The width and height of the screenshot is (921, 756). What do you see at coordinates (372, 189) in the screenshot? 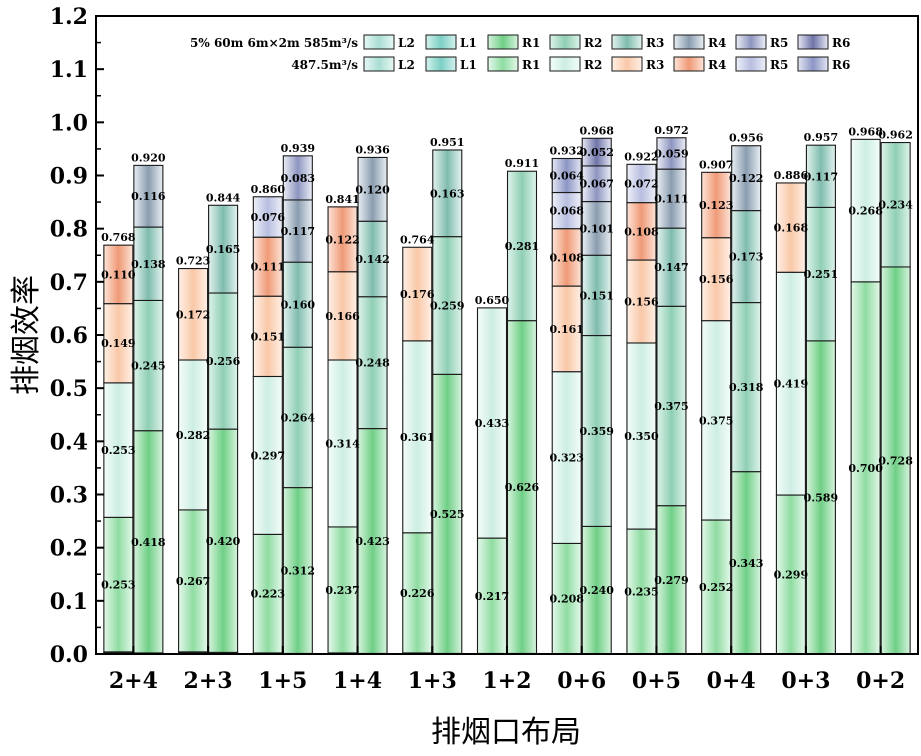
I see `bar-segment-585-1+4-R4` at bounding box center [372, 189].